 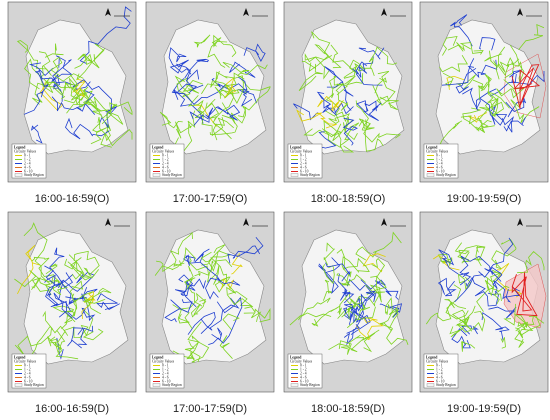 I want to click on legend-subtitle: Circuity Values, so click(x=301, y=361).